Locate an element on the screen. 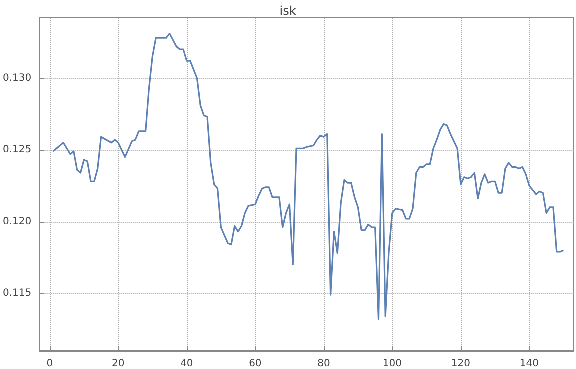 The height and width of the screenshot is (369, 576). x-tick-label: 140 is located at coordinates (530, 363).